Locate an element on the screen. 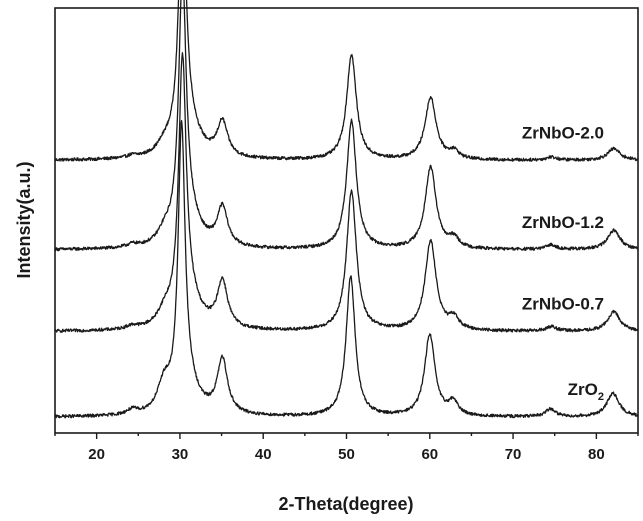 The image size is (643, 521). x-tick-label: 70 is located at coordinates (513, 454).